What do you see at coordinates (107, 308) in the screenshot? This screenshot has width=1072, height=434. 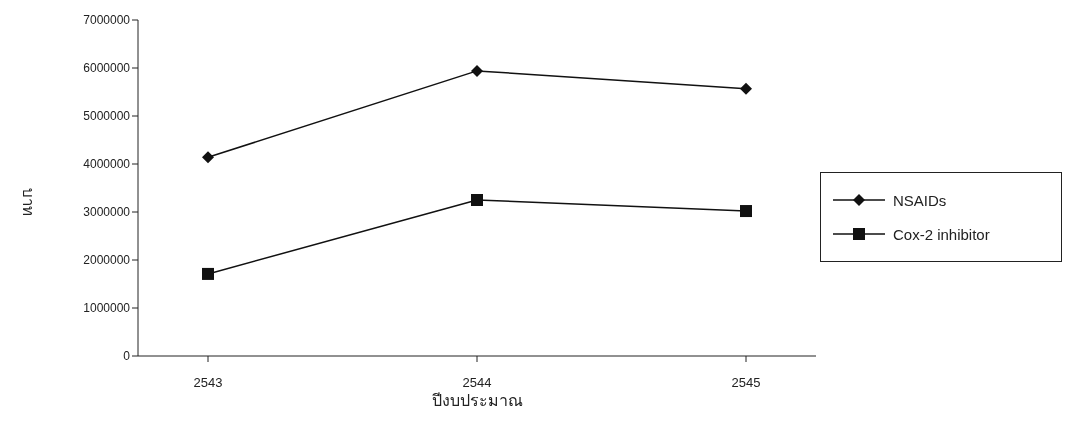 I see `y-tick-label: 1000000` at bounding box center [107, 308].